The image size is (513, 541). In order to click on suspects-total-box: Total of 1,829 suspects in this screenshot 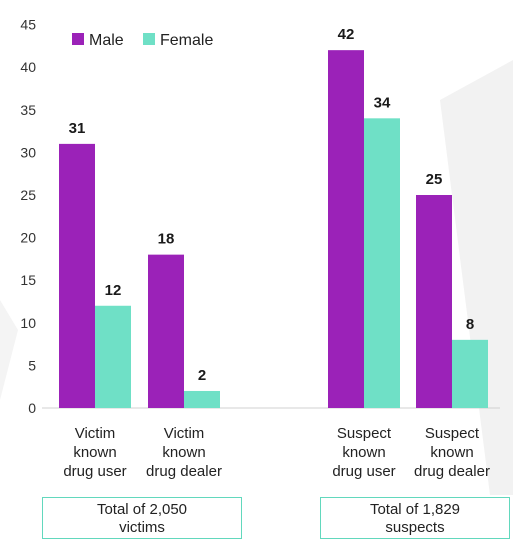, I will do `click(415, 518)`.